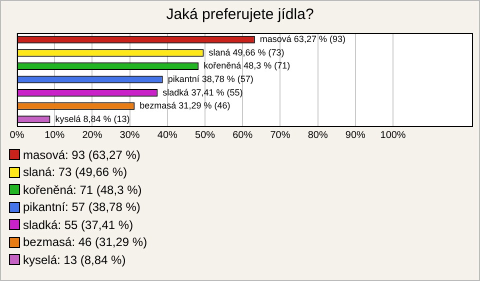  Describe the element at coordinates (92, 119) in the screenshot. I see `data-label: kyselá 8,84 % (13)` at that location.